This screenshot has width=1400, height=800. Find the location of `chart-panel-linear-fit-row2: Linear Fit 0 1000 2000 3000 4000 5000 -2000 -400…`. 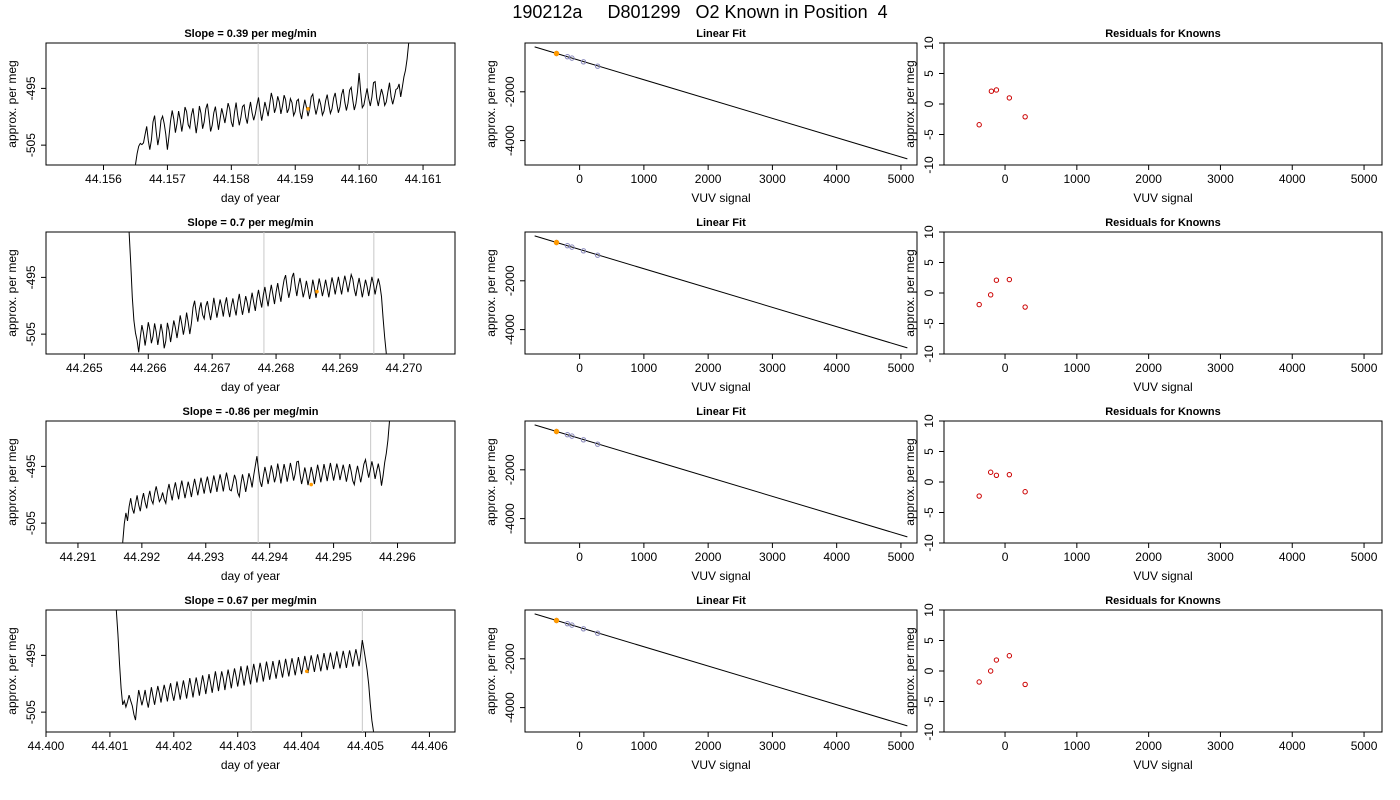

chart-panel-linear-fit-row2: Linear Fit 0 1000 2000 3000 4000 5000 -2000 -400… is located at coordinates (701, 305).